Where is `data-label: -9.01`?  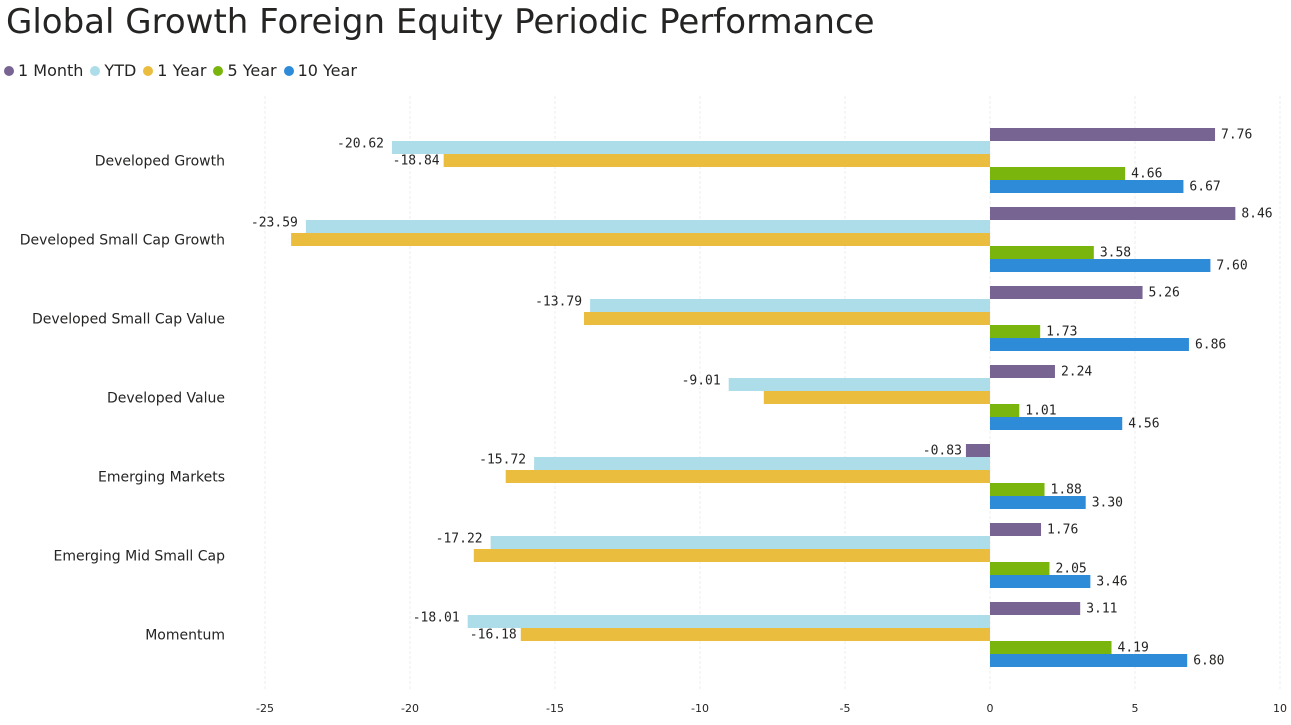
data-label: -9.01 is located at coordinates (701, 381).